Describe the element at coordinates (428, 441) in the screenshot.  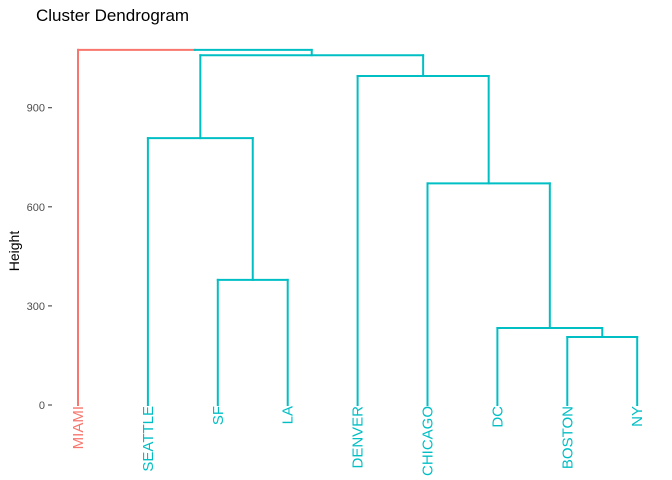
I see `leaf-label: CHICAGO` at that location.